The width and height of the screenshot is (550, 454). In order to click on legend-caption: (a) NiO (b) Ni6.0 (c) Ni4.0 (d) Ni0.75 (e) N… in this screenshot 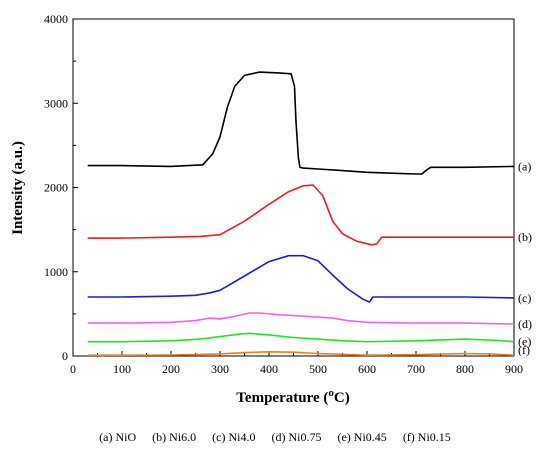, I will do `click(275, 437)`.